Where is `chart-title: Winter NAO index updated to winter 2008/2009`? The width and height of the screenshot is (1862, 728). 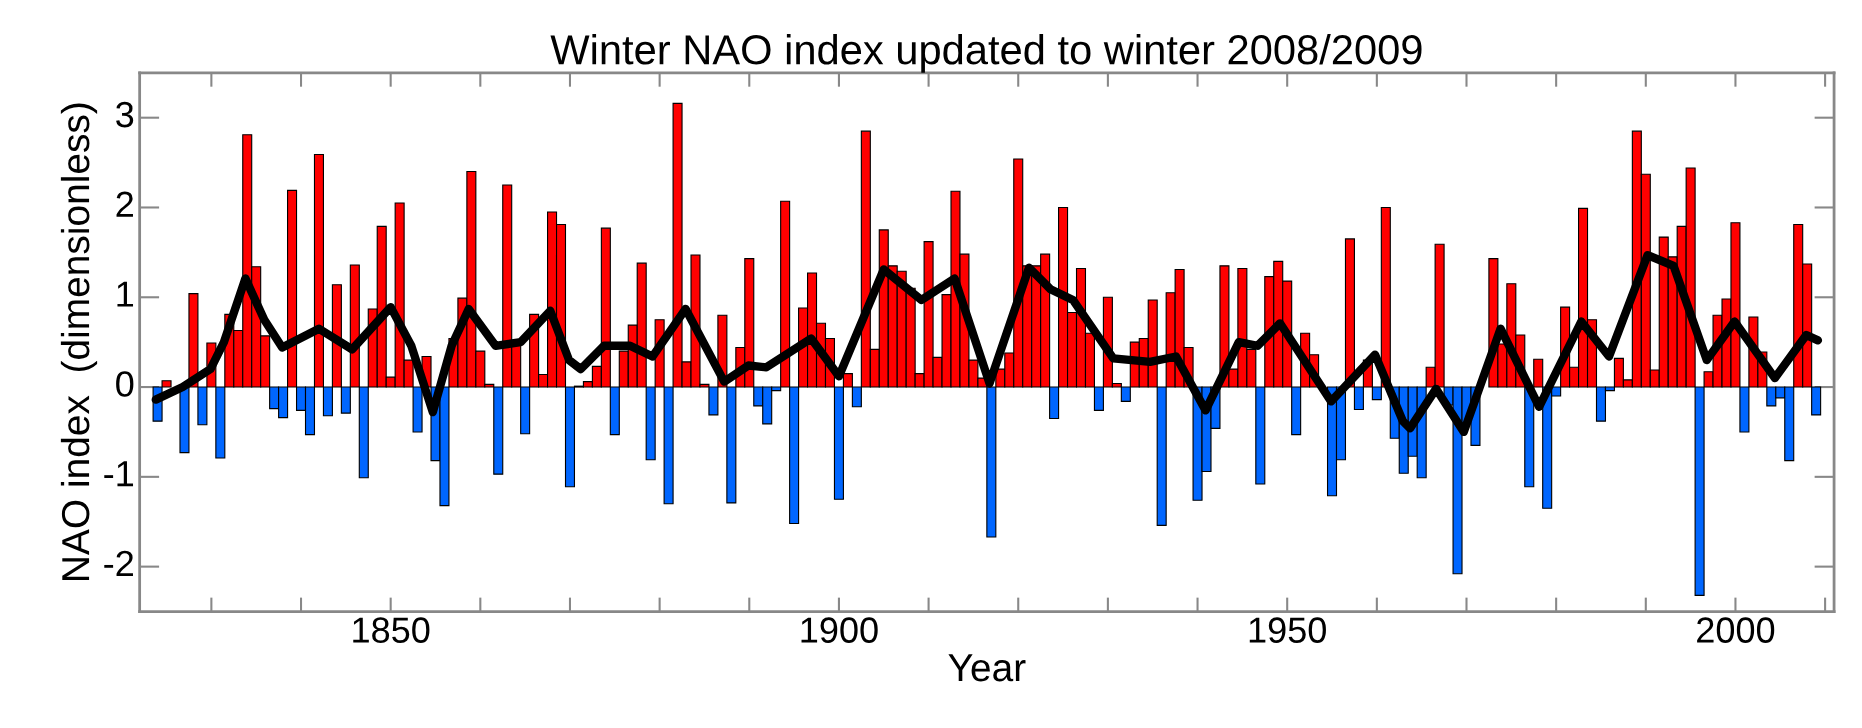
chart-title: Winter NAO index updated to winter 2008/2009 is located at coordinates (986, 53).